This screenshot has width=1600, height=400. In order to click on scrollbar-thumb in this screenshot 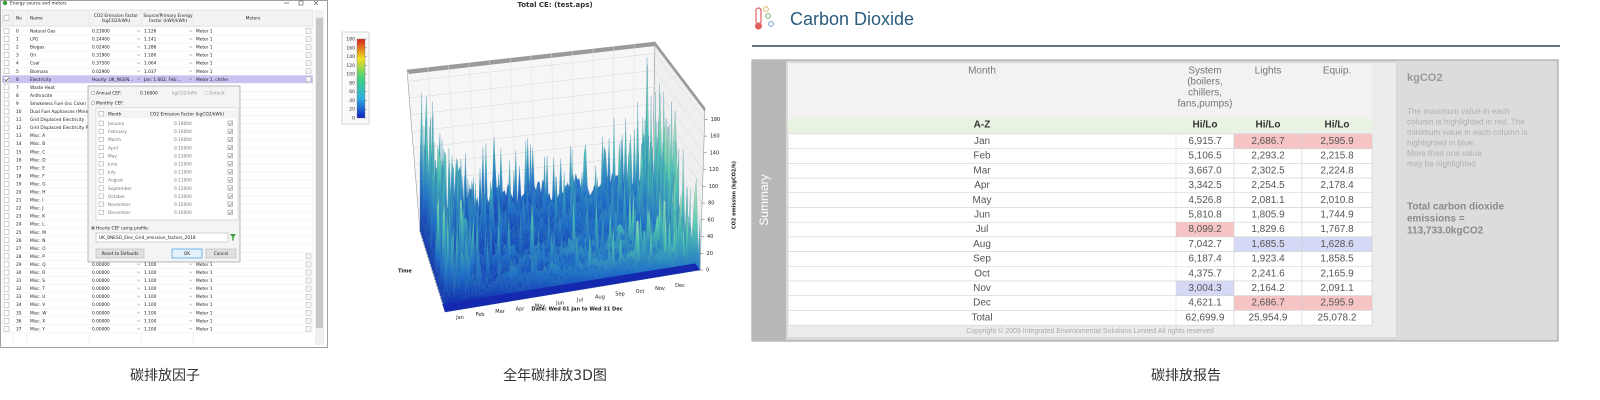, I will do `click(319, 173)`.